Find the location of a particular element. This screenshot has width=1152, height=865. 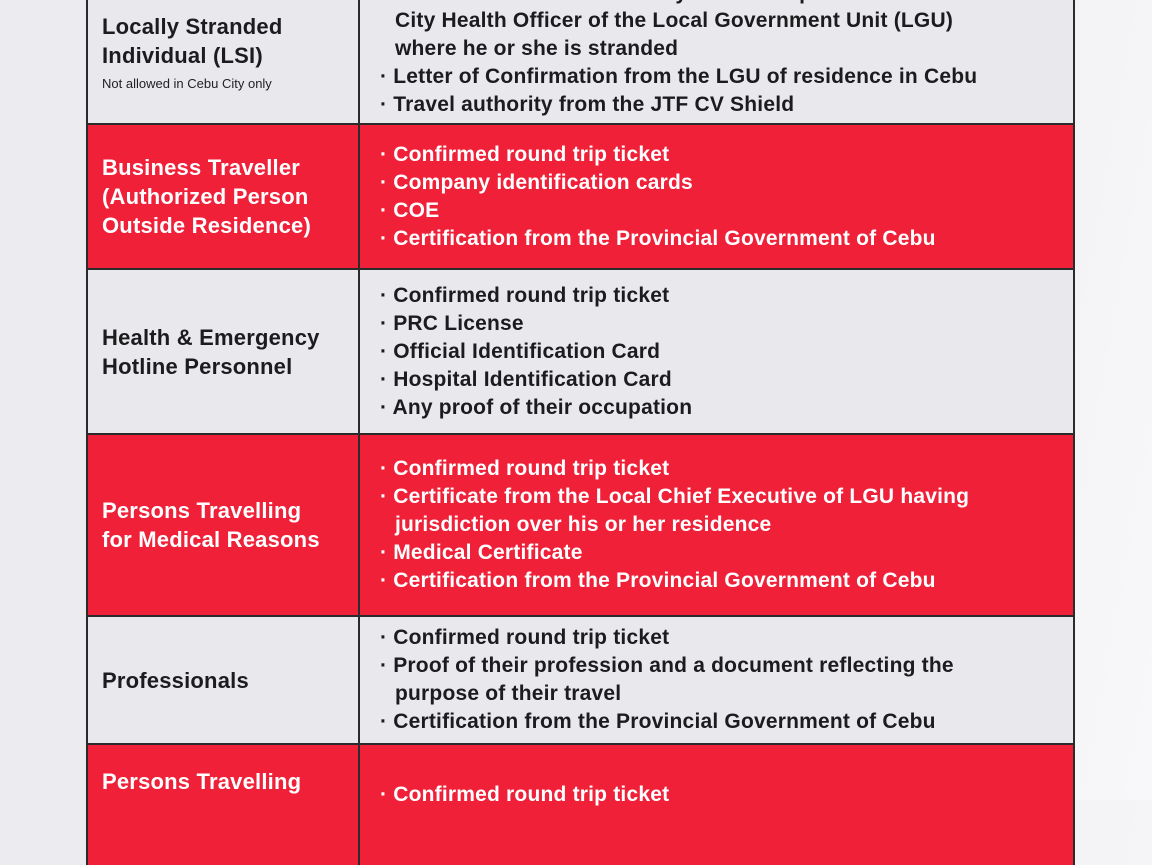

requirement-line: purpose of their travel is located at coordinates (508, 693).